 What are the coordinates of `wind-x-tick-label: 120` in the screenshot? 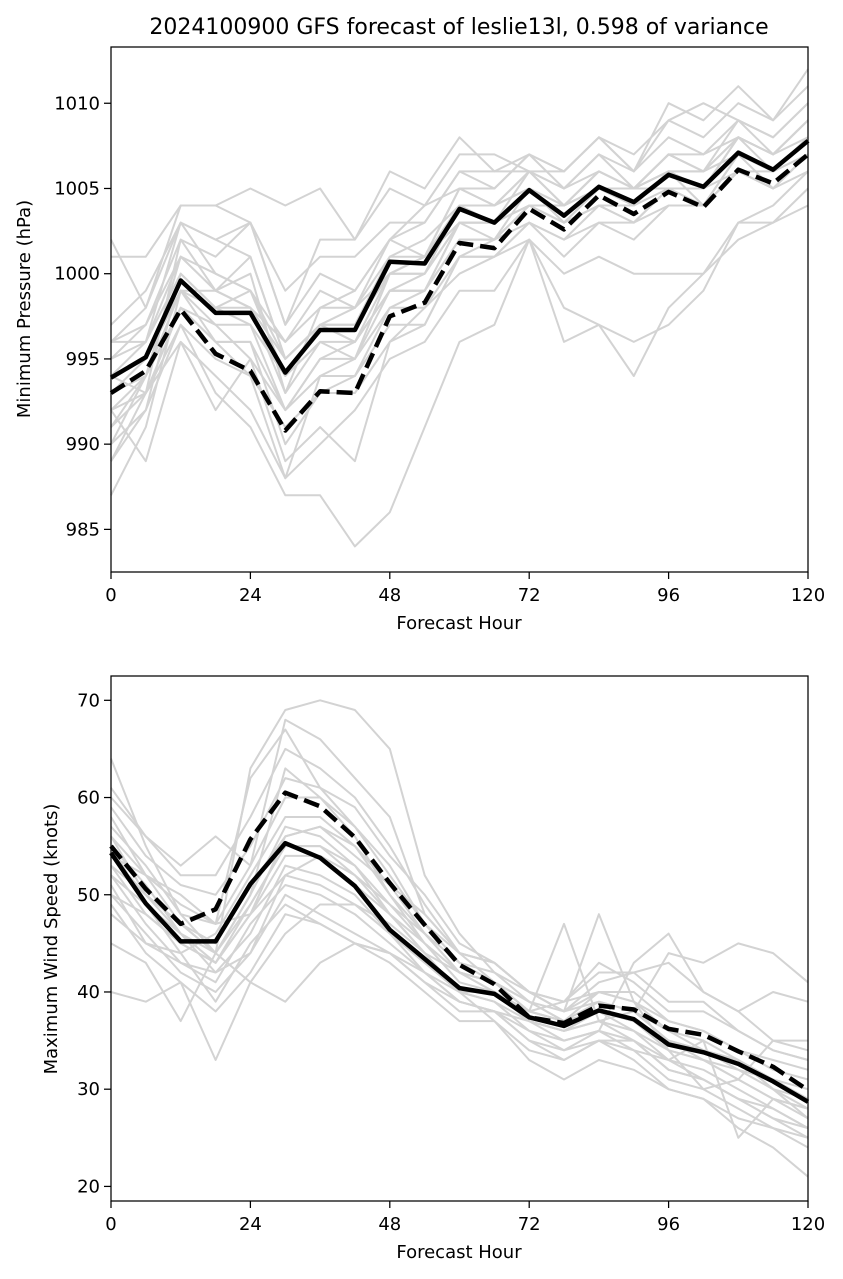 It's located at (808, 1224).